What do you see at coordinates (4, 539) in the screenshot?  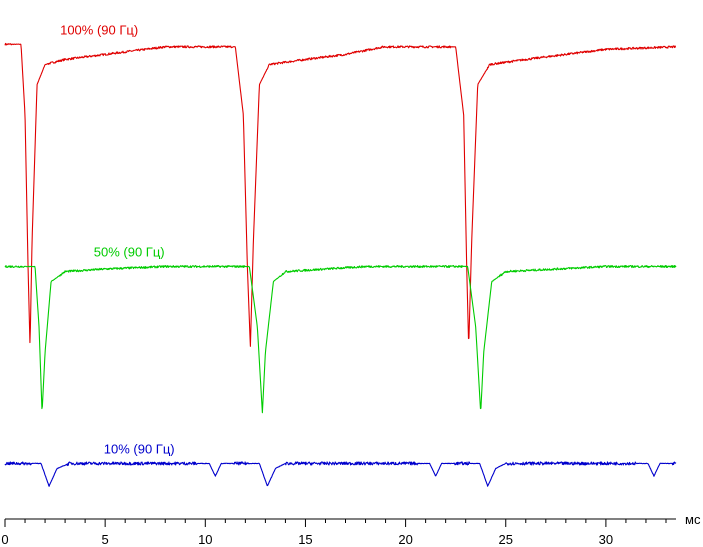 I see `x-tick-label: 0` at bounding box center [4, 539].